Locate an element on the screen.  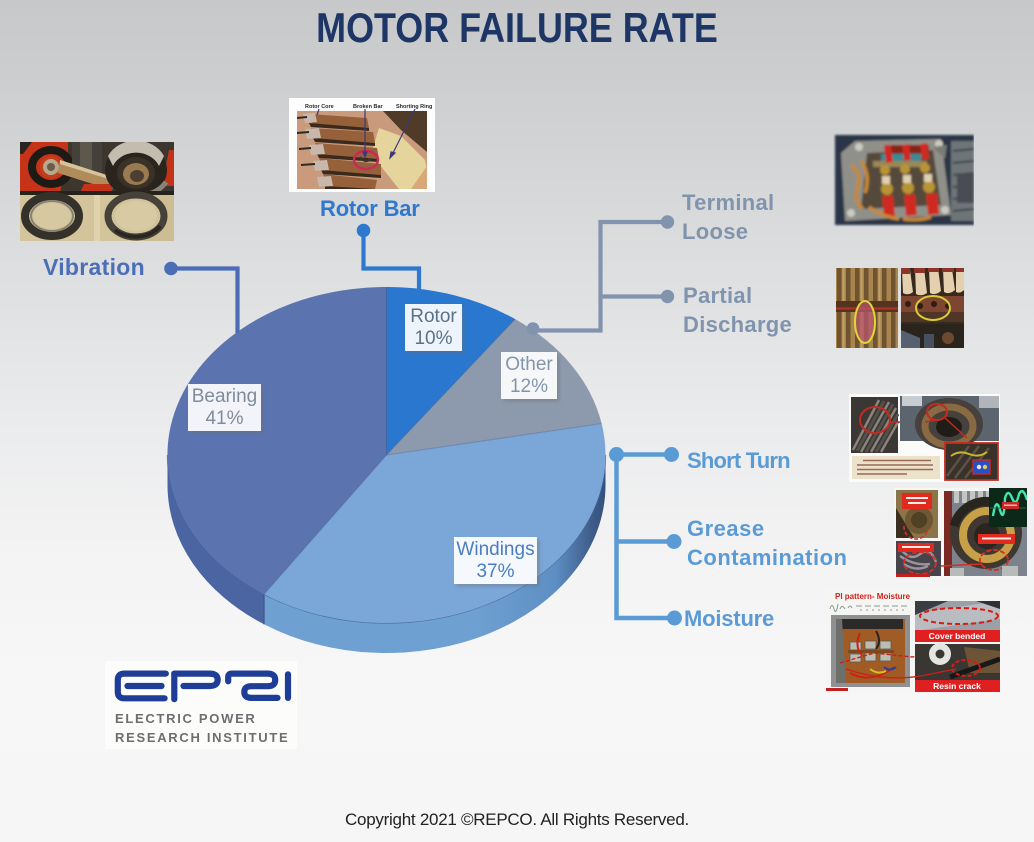
svg-text: ELECTRIC POWER is located at coordinates (186, 718).